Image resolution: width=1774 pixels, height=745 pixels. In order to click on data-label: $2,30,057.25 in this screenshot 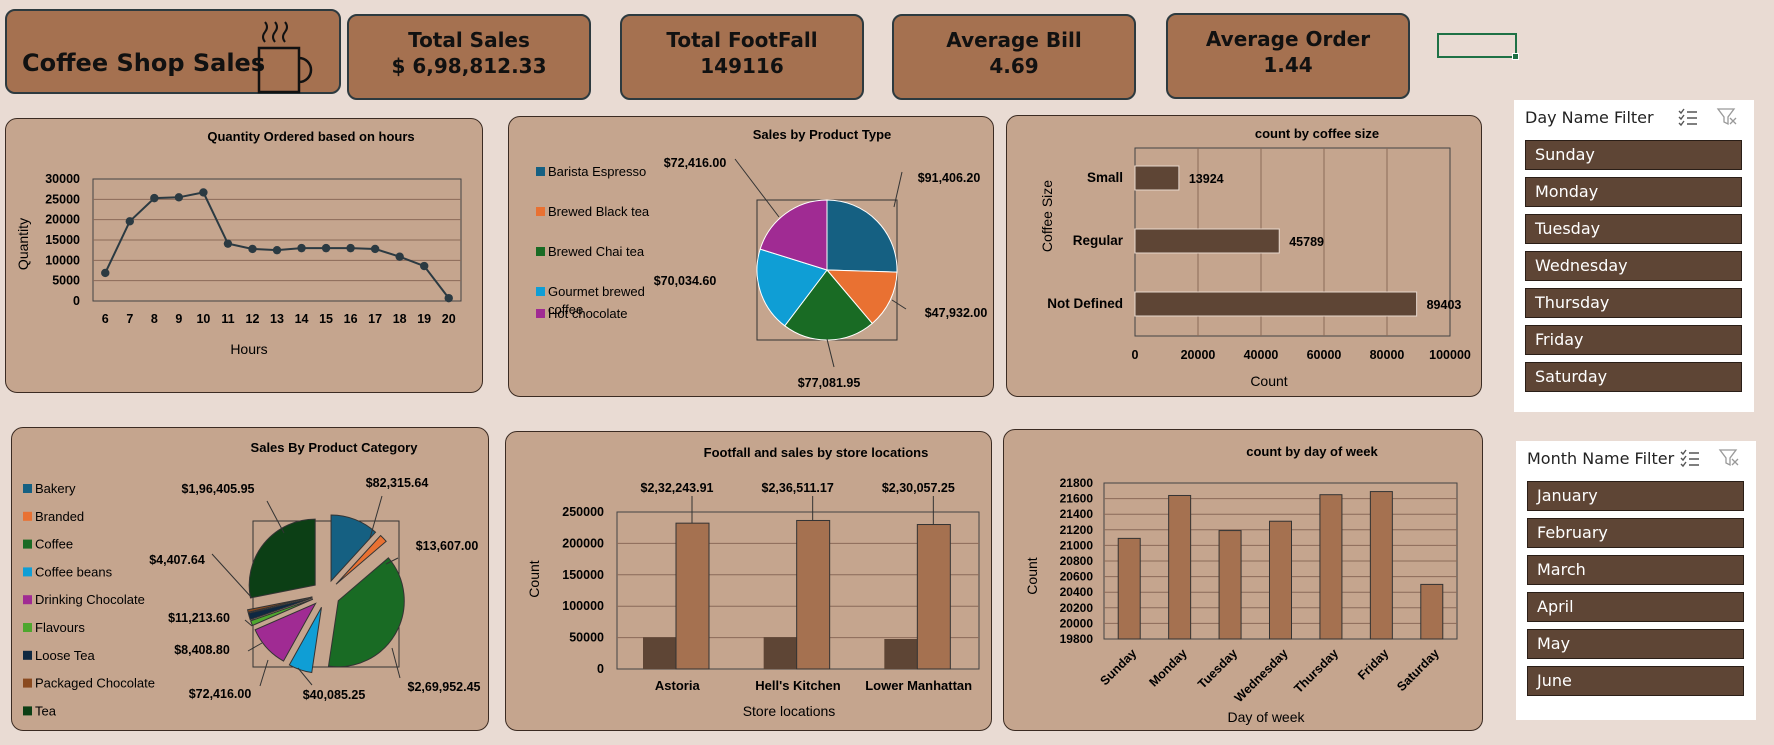, I will do `click(918, 488)`.